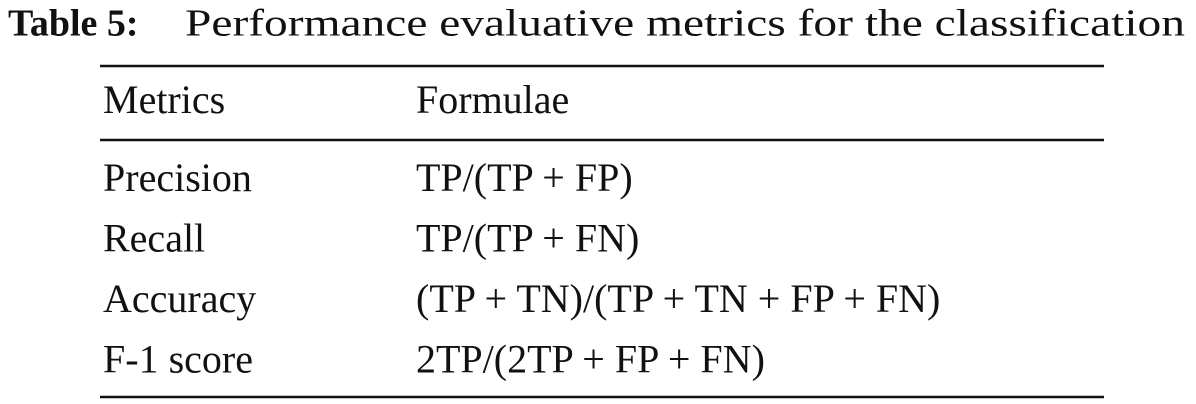 The width and height of the screenshot is (1196, 404). What do you see at coordinates (73, 24) in the screenshot?
I see `caption-label: Table 5:` at bounding box center [73, 24].